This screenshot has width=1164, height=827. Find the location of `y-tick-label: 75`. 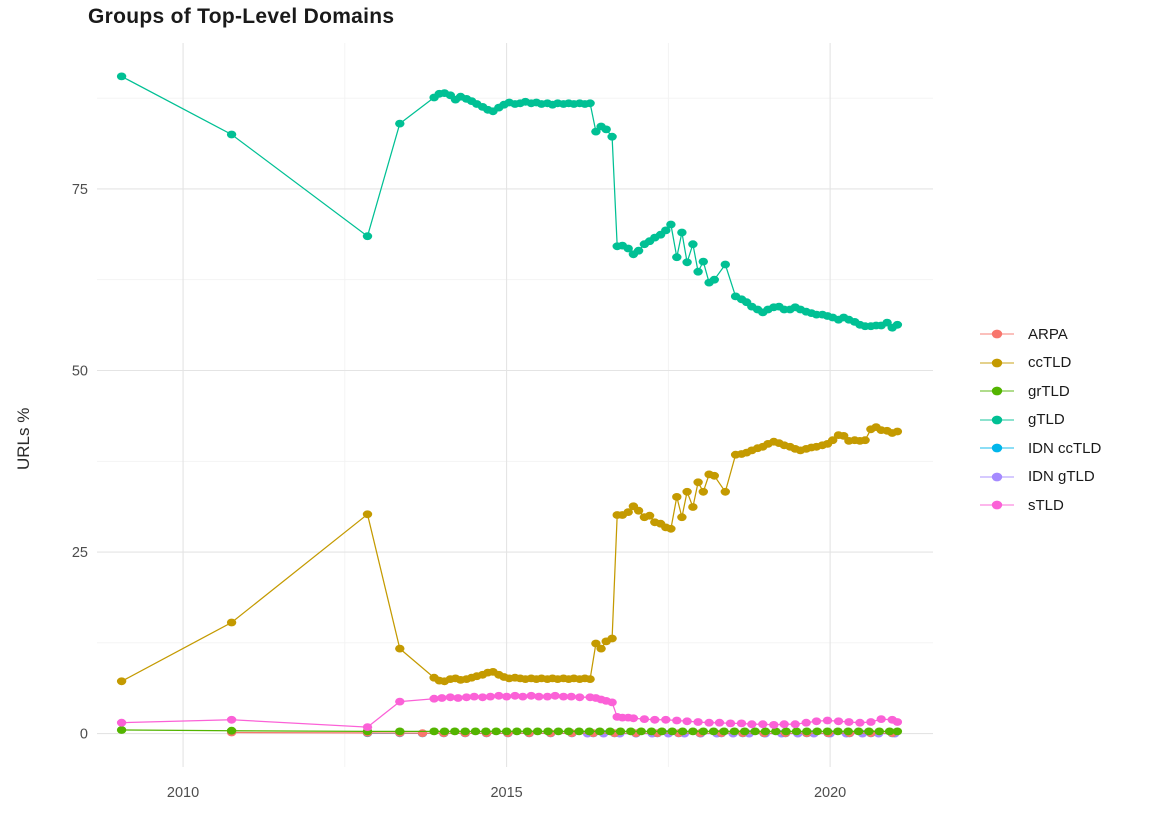

y-tick-label: 75 is located at coordinates (80, 190).